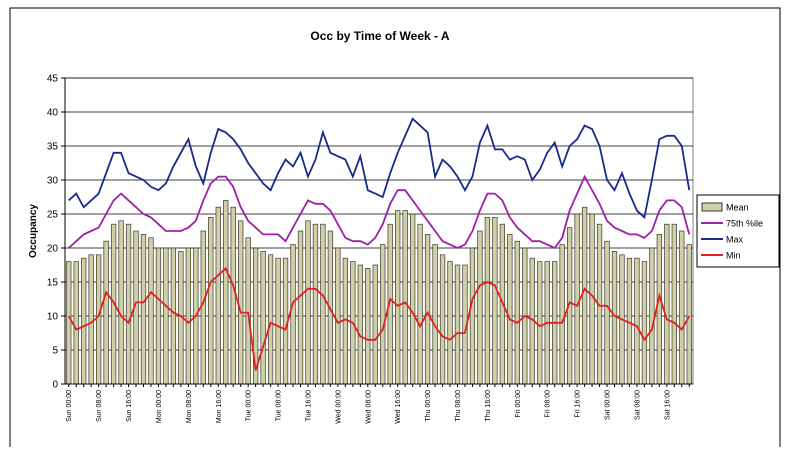 Image resolution: width=786 pixels, height=452 pixels. I want to click on x-tick-label: Fri 08:00, so click(548, 404).